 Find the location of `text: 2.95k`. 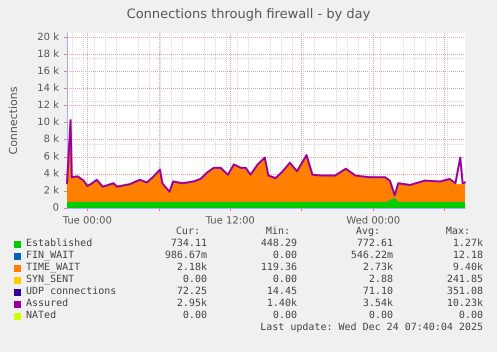

text: 2.95k is located at coordinates (191, 304).